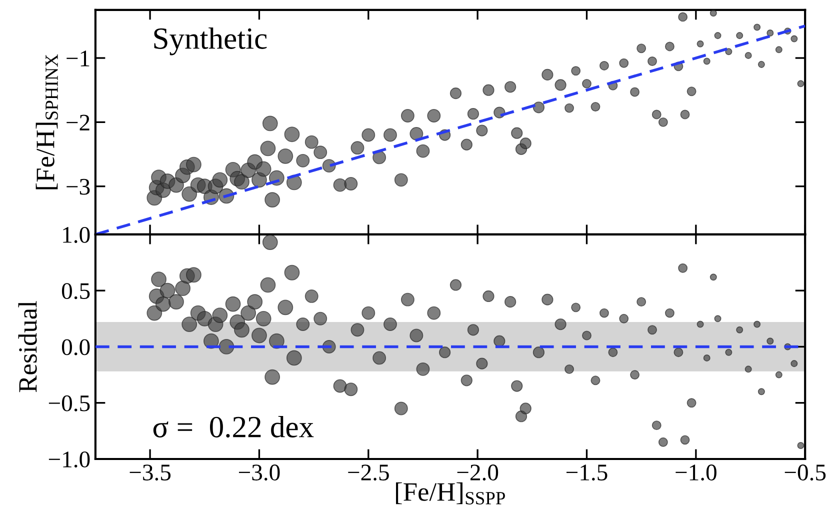  I want to click on y-axis-title: Residual, so click(27, 346).